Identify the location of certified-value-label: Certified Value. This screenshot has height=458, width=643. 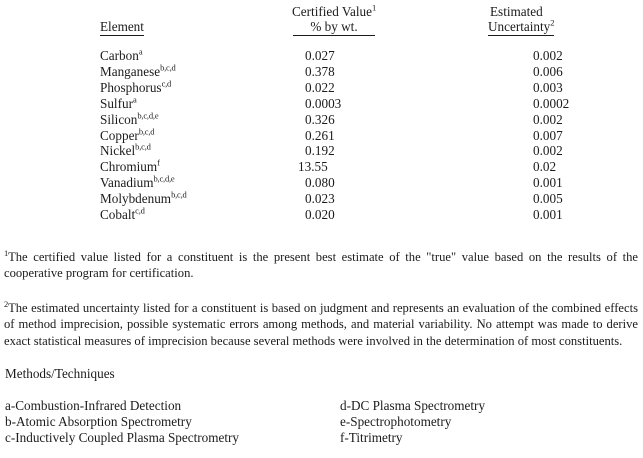
(332, 11).